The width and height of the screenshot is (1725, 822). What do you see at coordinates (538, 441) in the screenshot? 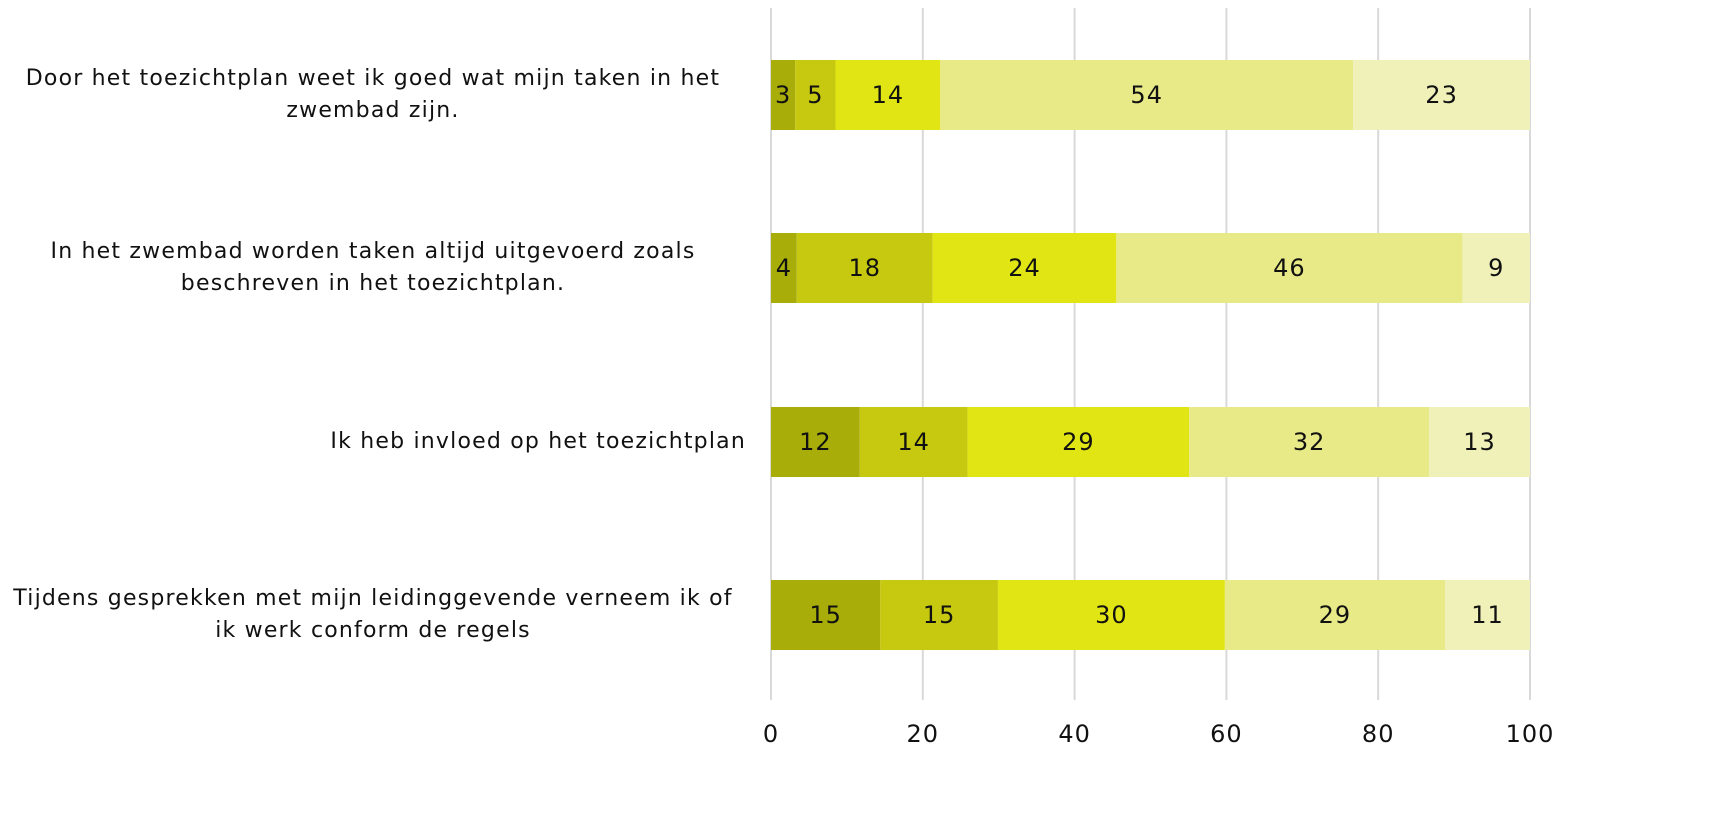
I see `category-text: Ik heb invloed op het toezichtplan` at bounding box center [538, 441].